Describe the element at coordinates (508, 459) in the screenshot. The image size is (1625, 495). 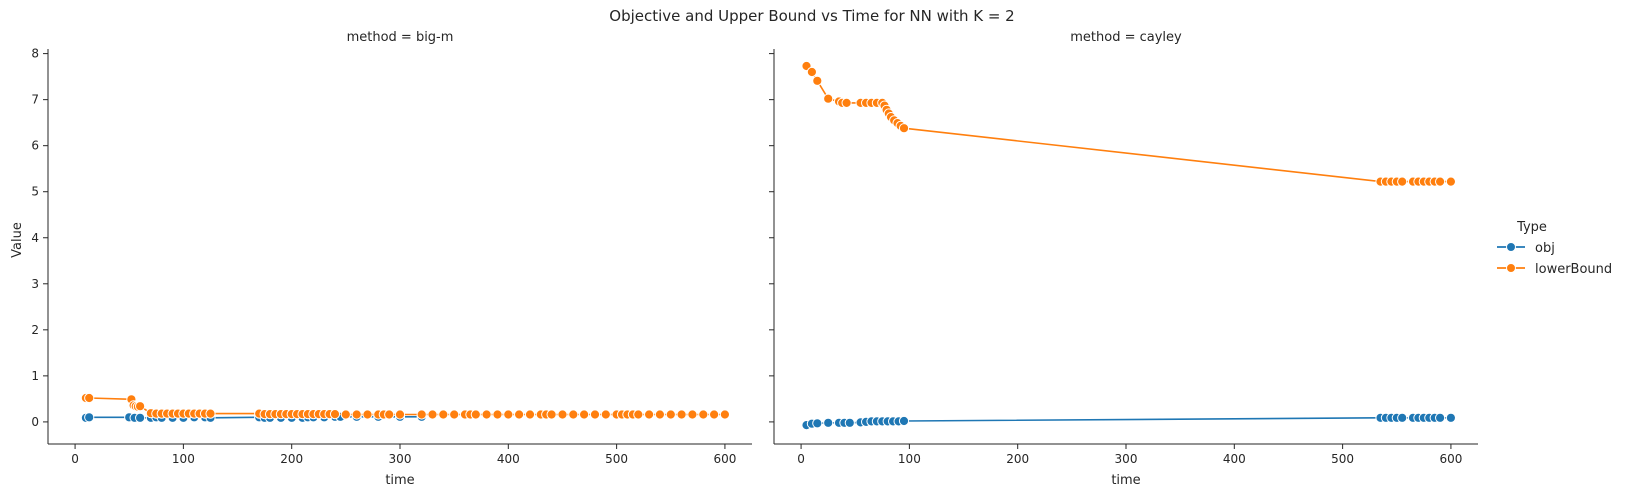
I see `x-tick-label-big-m-400: 400` at that location.